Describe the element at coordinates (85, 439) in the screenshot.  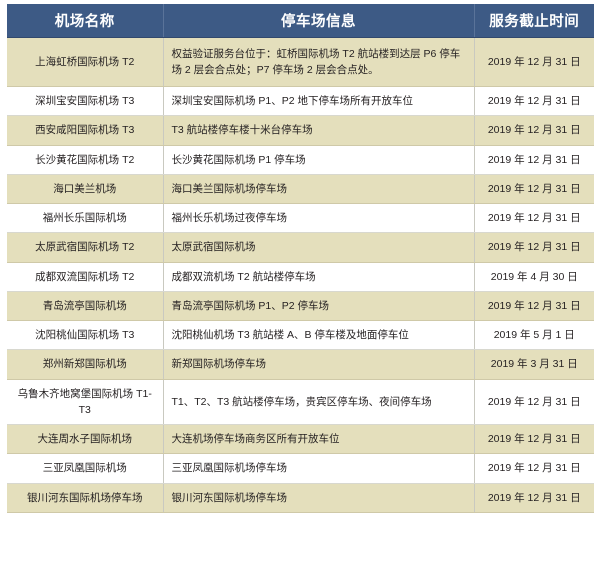
I see `cell-airport-name: 大连周水子国际机场` at that location.